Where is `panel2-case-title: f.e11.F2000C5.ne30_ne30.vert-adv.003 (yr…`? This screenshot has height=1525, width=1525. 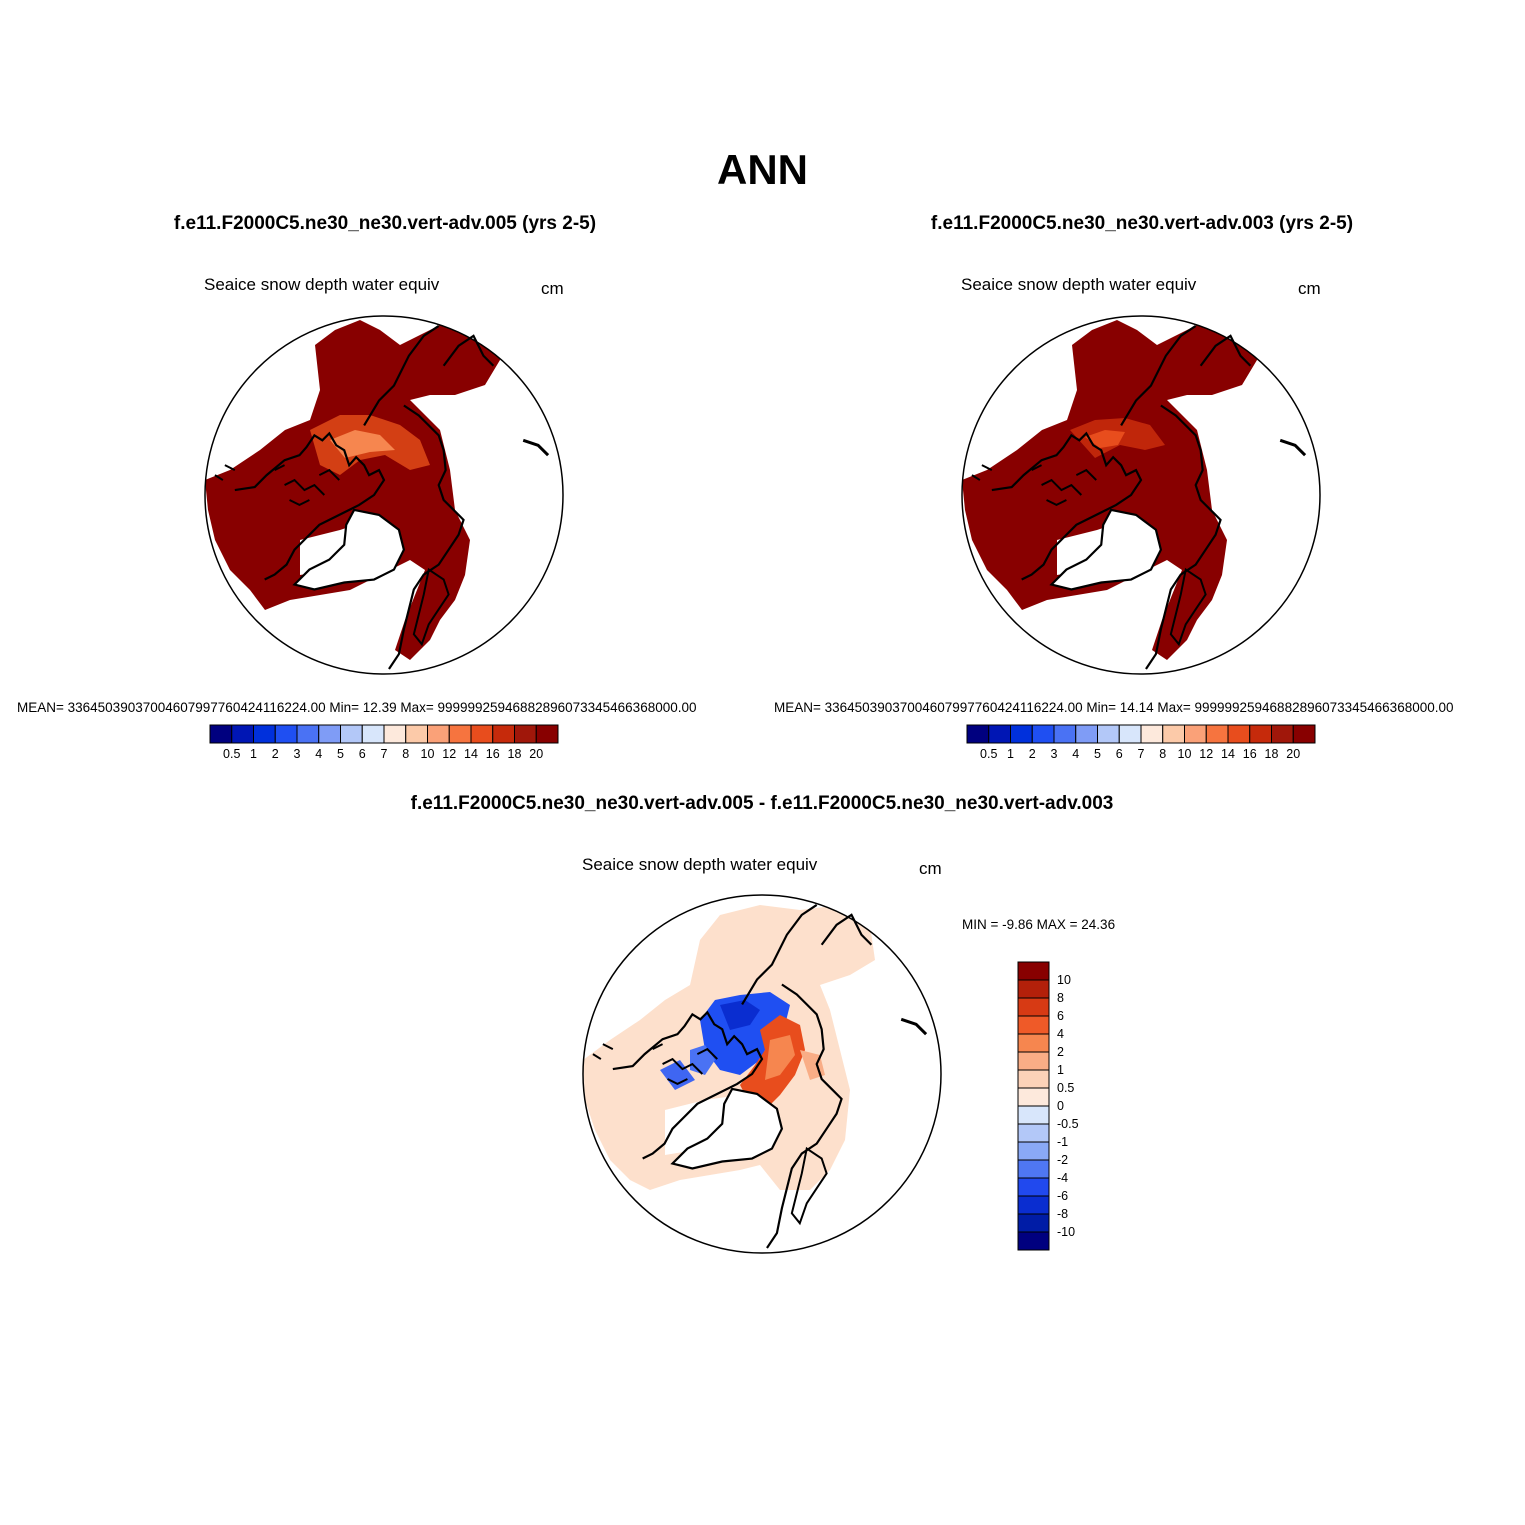 panel2-case-title: f.e11.F2000C5.ne30_ne30.vert-adv.003 (yr… is located at coordinates (1142, 223).